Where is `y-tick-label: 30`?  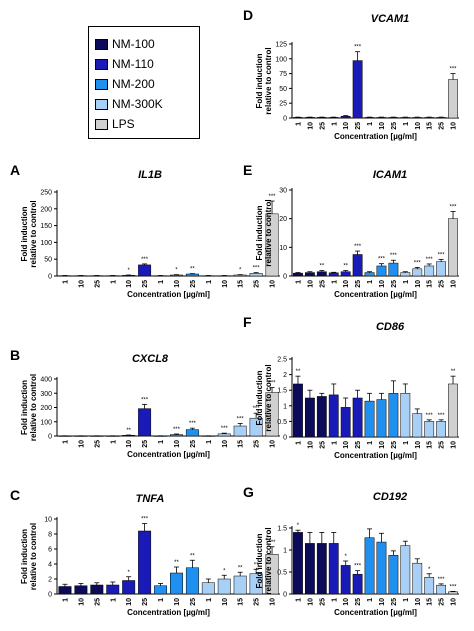
y-tick-label: 30 is located at coordinates (283, 191).